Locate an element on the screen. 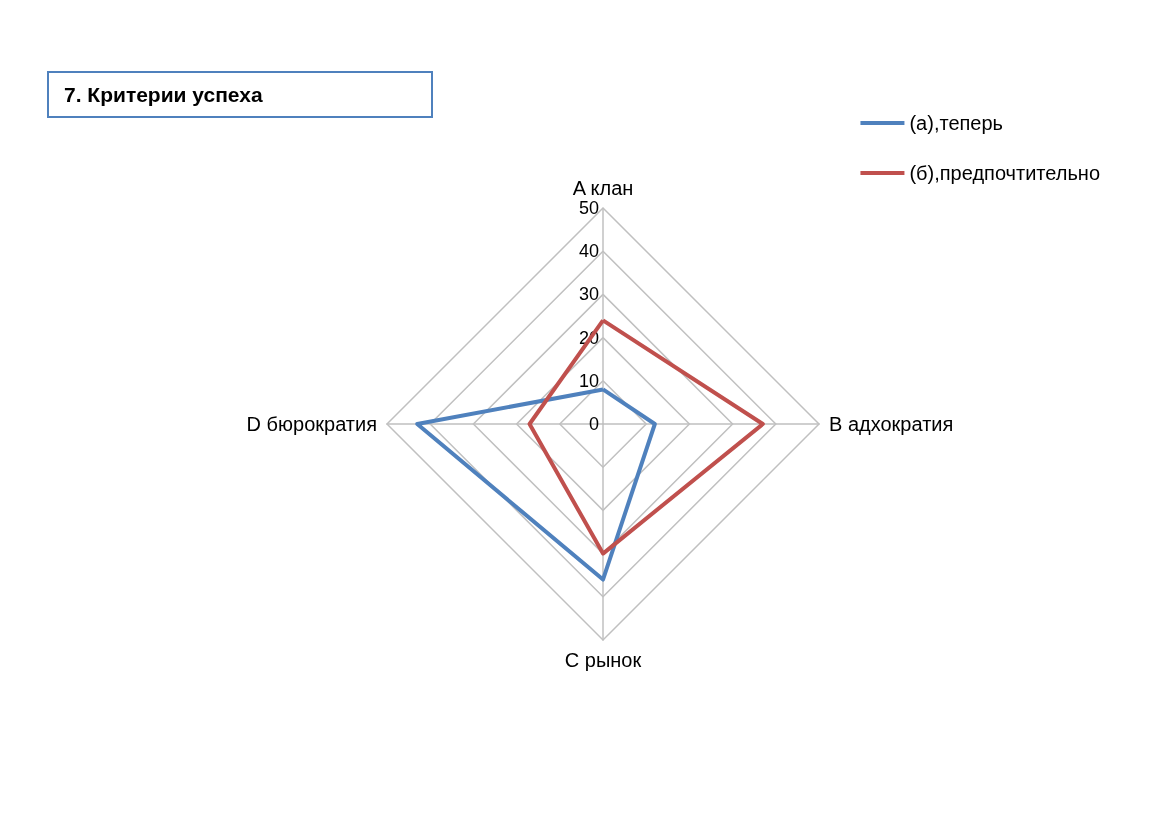  spoke-label: B адхократия is located at coordinates (891, 424).